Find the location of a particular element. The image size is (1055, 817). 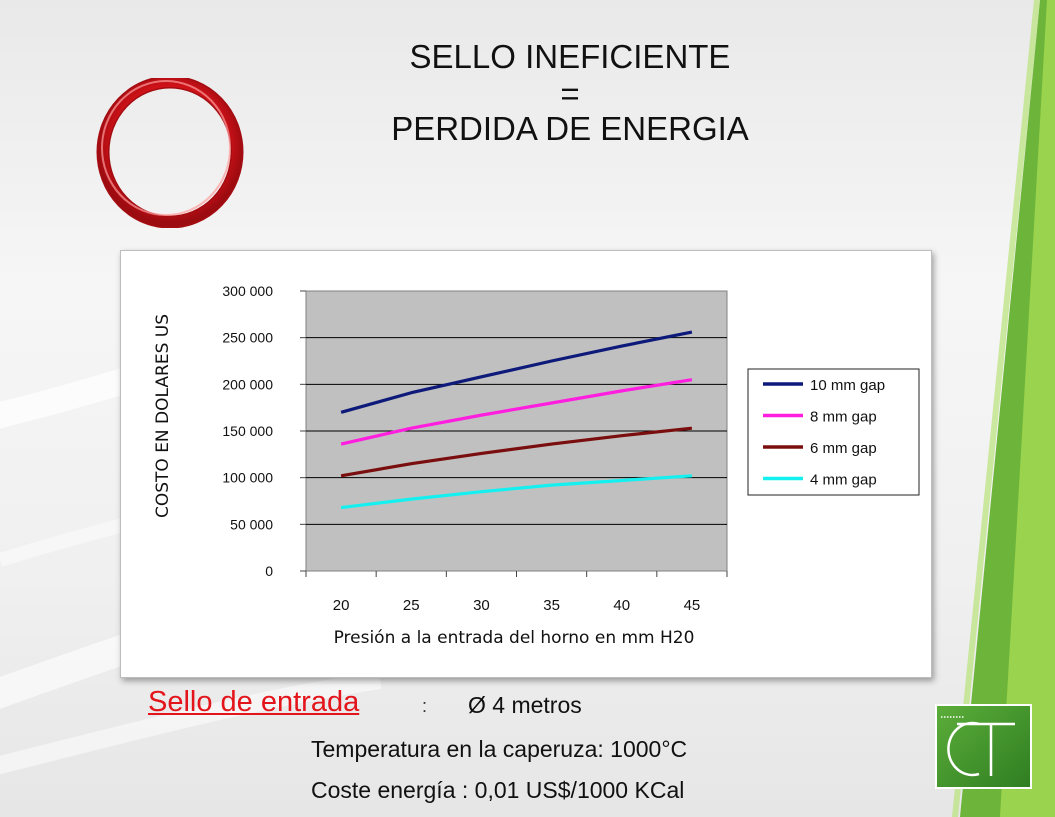

y-axis-label: COSTO EN DOLARES US is located at coordinates (163, 416).